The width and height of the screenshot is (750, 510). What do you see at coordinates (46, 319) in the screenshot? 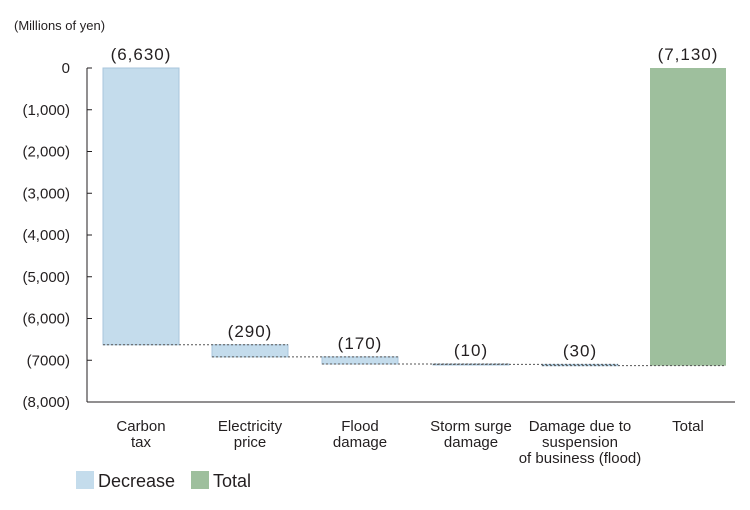
I see `y-tick-label: (6,000)` at bounding box center [46, 319].